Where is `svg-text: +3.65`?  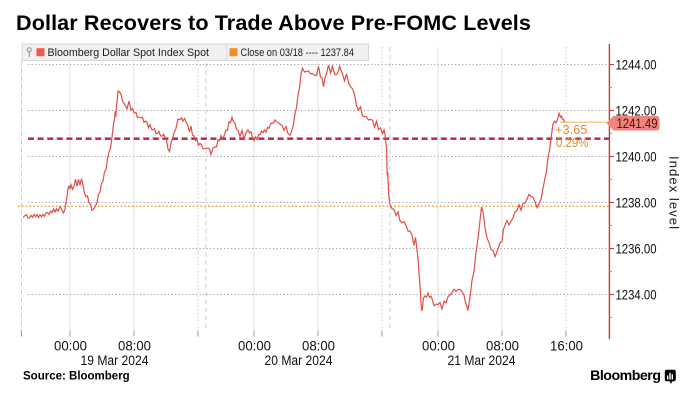 svg-text: +3.65 is located at coordinates (571, 129).